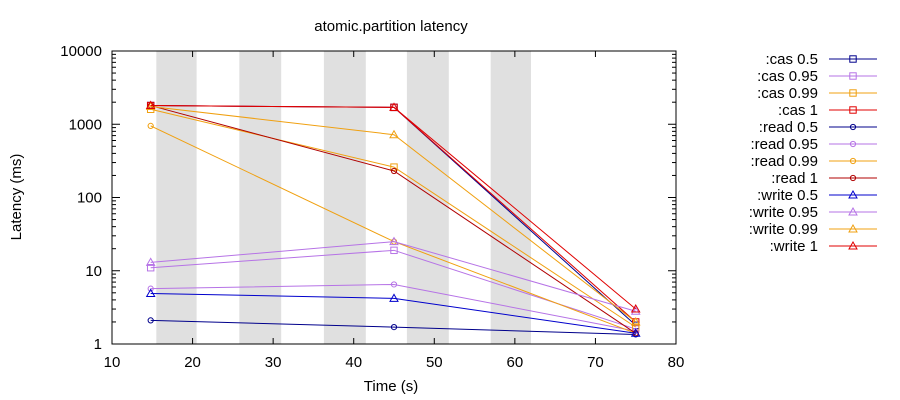  Describe the element at coordinates (98, 344) in the screenshot. I see `y-tick-label: 1` at that location.